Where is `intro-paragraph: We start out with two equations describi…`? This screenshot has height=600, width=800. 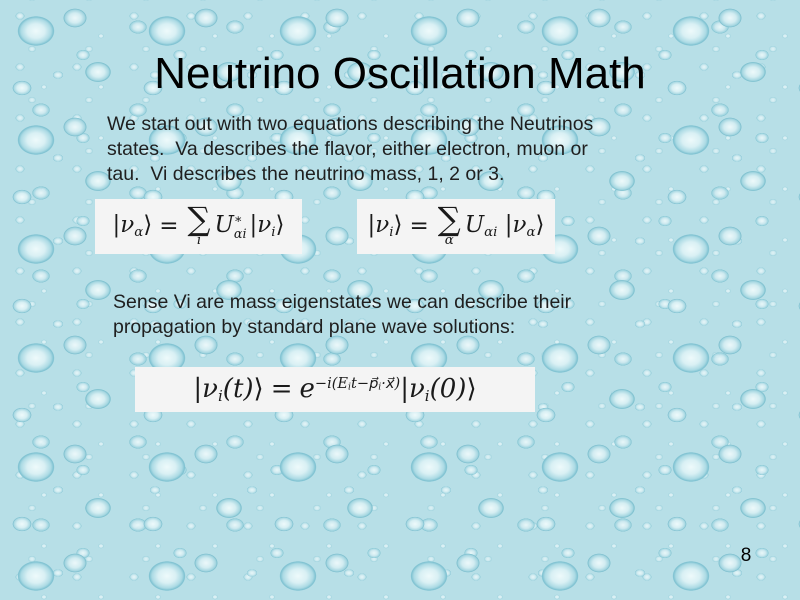 intro-paragraph: We start out with two equations describi… is located at coordinates (350, 149).